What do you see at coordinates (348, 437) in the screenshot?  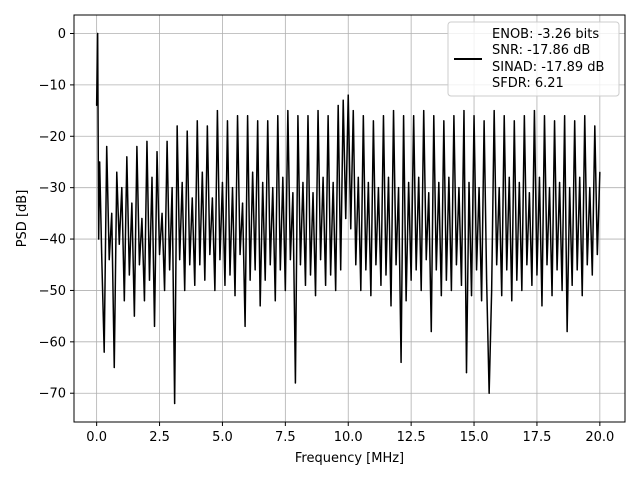 I see `x-tick-label: 10.0` at bounding box center [348, 437].